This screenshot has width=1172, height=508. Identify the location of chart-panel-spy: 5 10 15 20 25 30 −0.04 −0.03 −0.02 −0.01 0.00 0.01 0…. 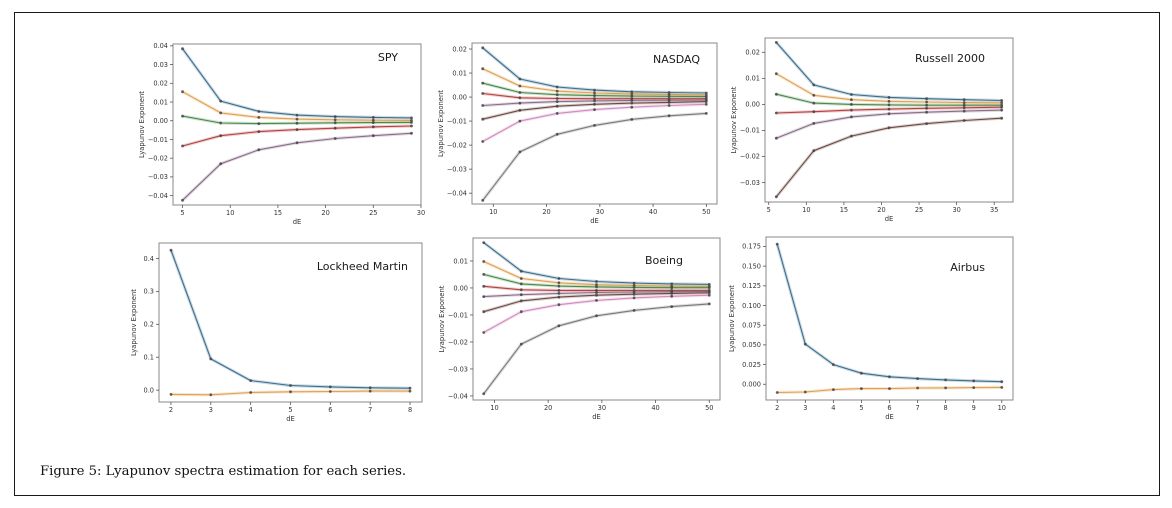
(281, 134).